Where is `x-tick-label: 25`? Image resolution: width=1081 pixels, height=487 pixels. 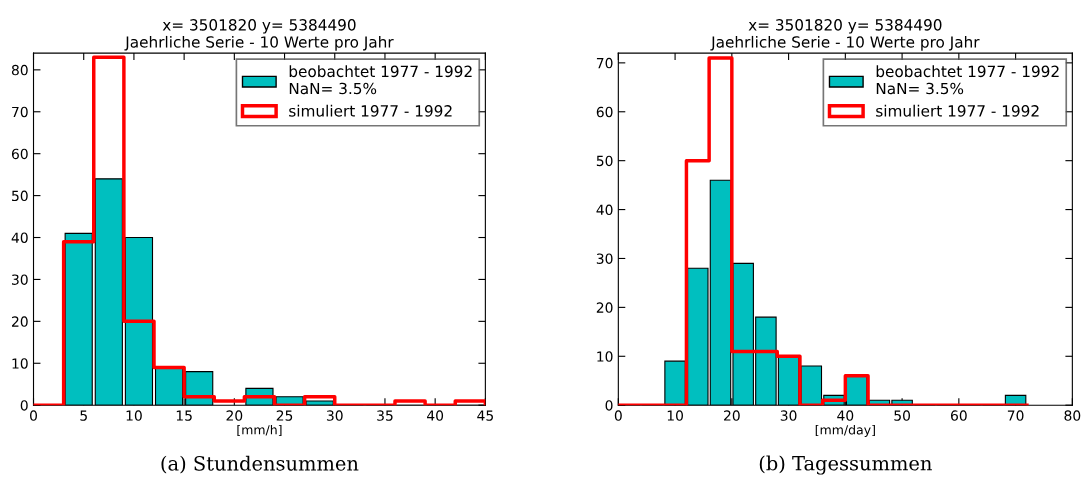 x-tick-label: 25 is located at coordinates (284, 415).